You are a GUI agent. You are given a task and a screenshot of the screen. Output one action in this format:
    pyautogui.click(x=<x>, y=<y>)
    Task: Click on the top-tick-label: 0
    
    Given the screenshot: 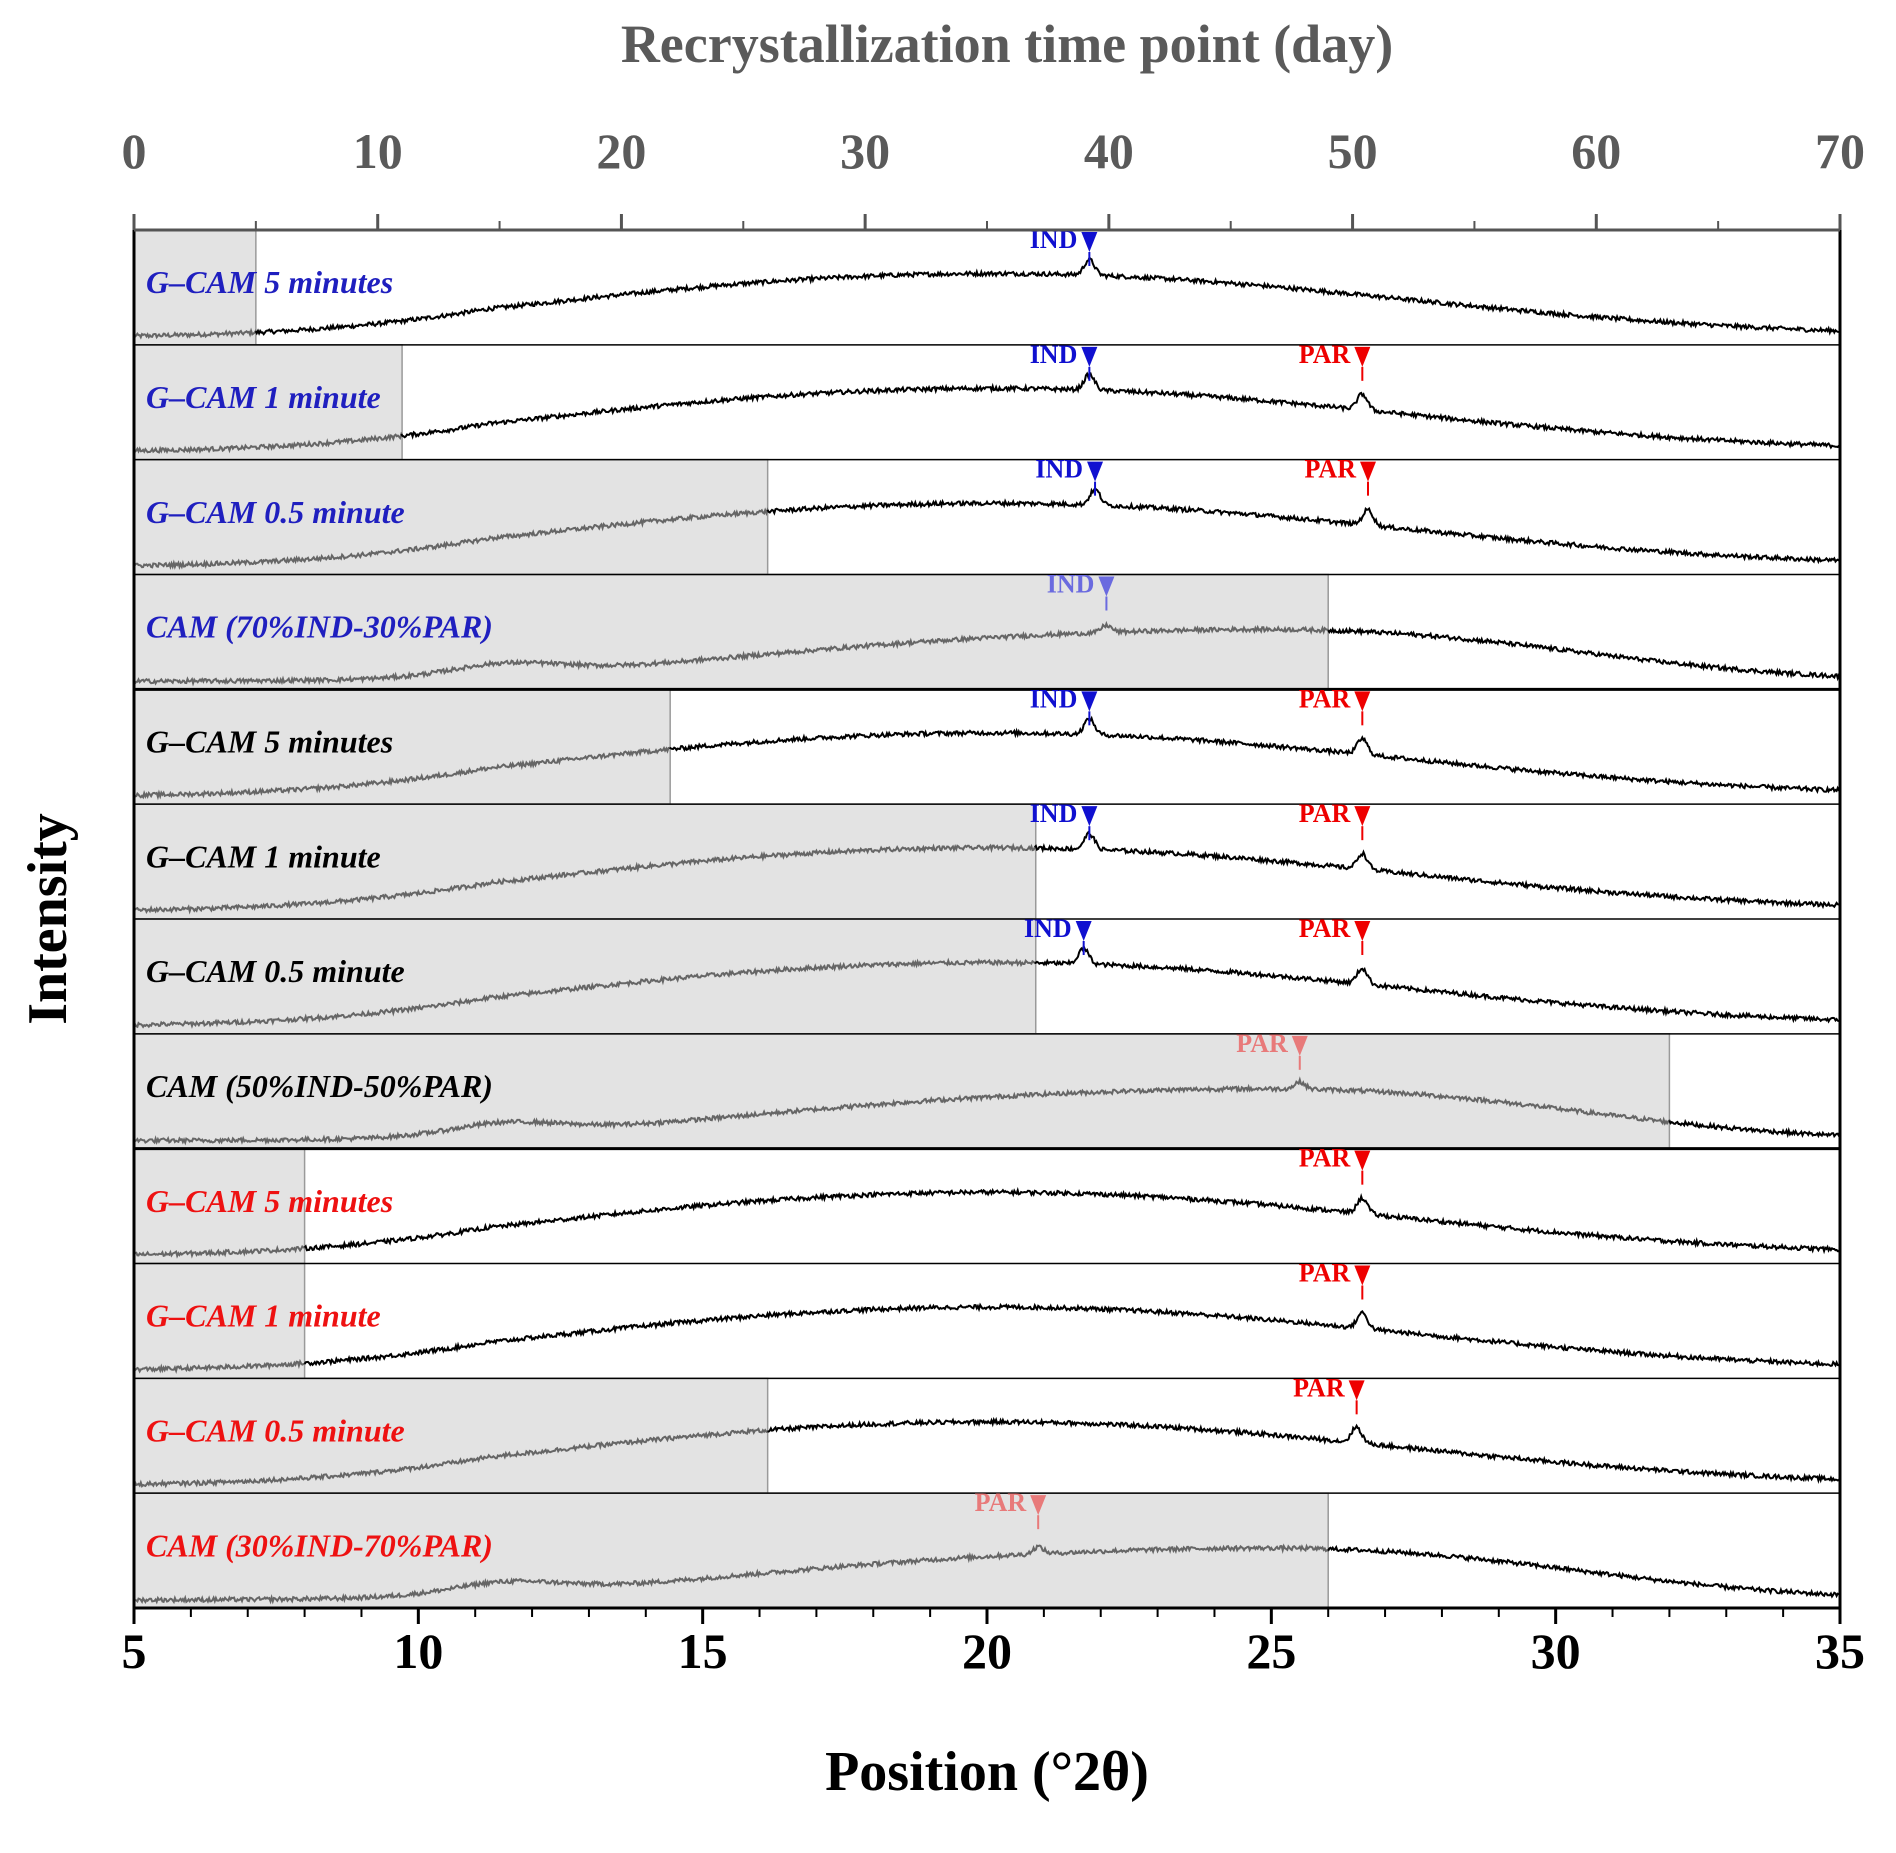 What is the action you would take?
    pyautogui.click(x=134, y=151)
    